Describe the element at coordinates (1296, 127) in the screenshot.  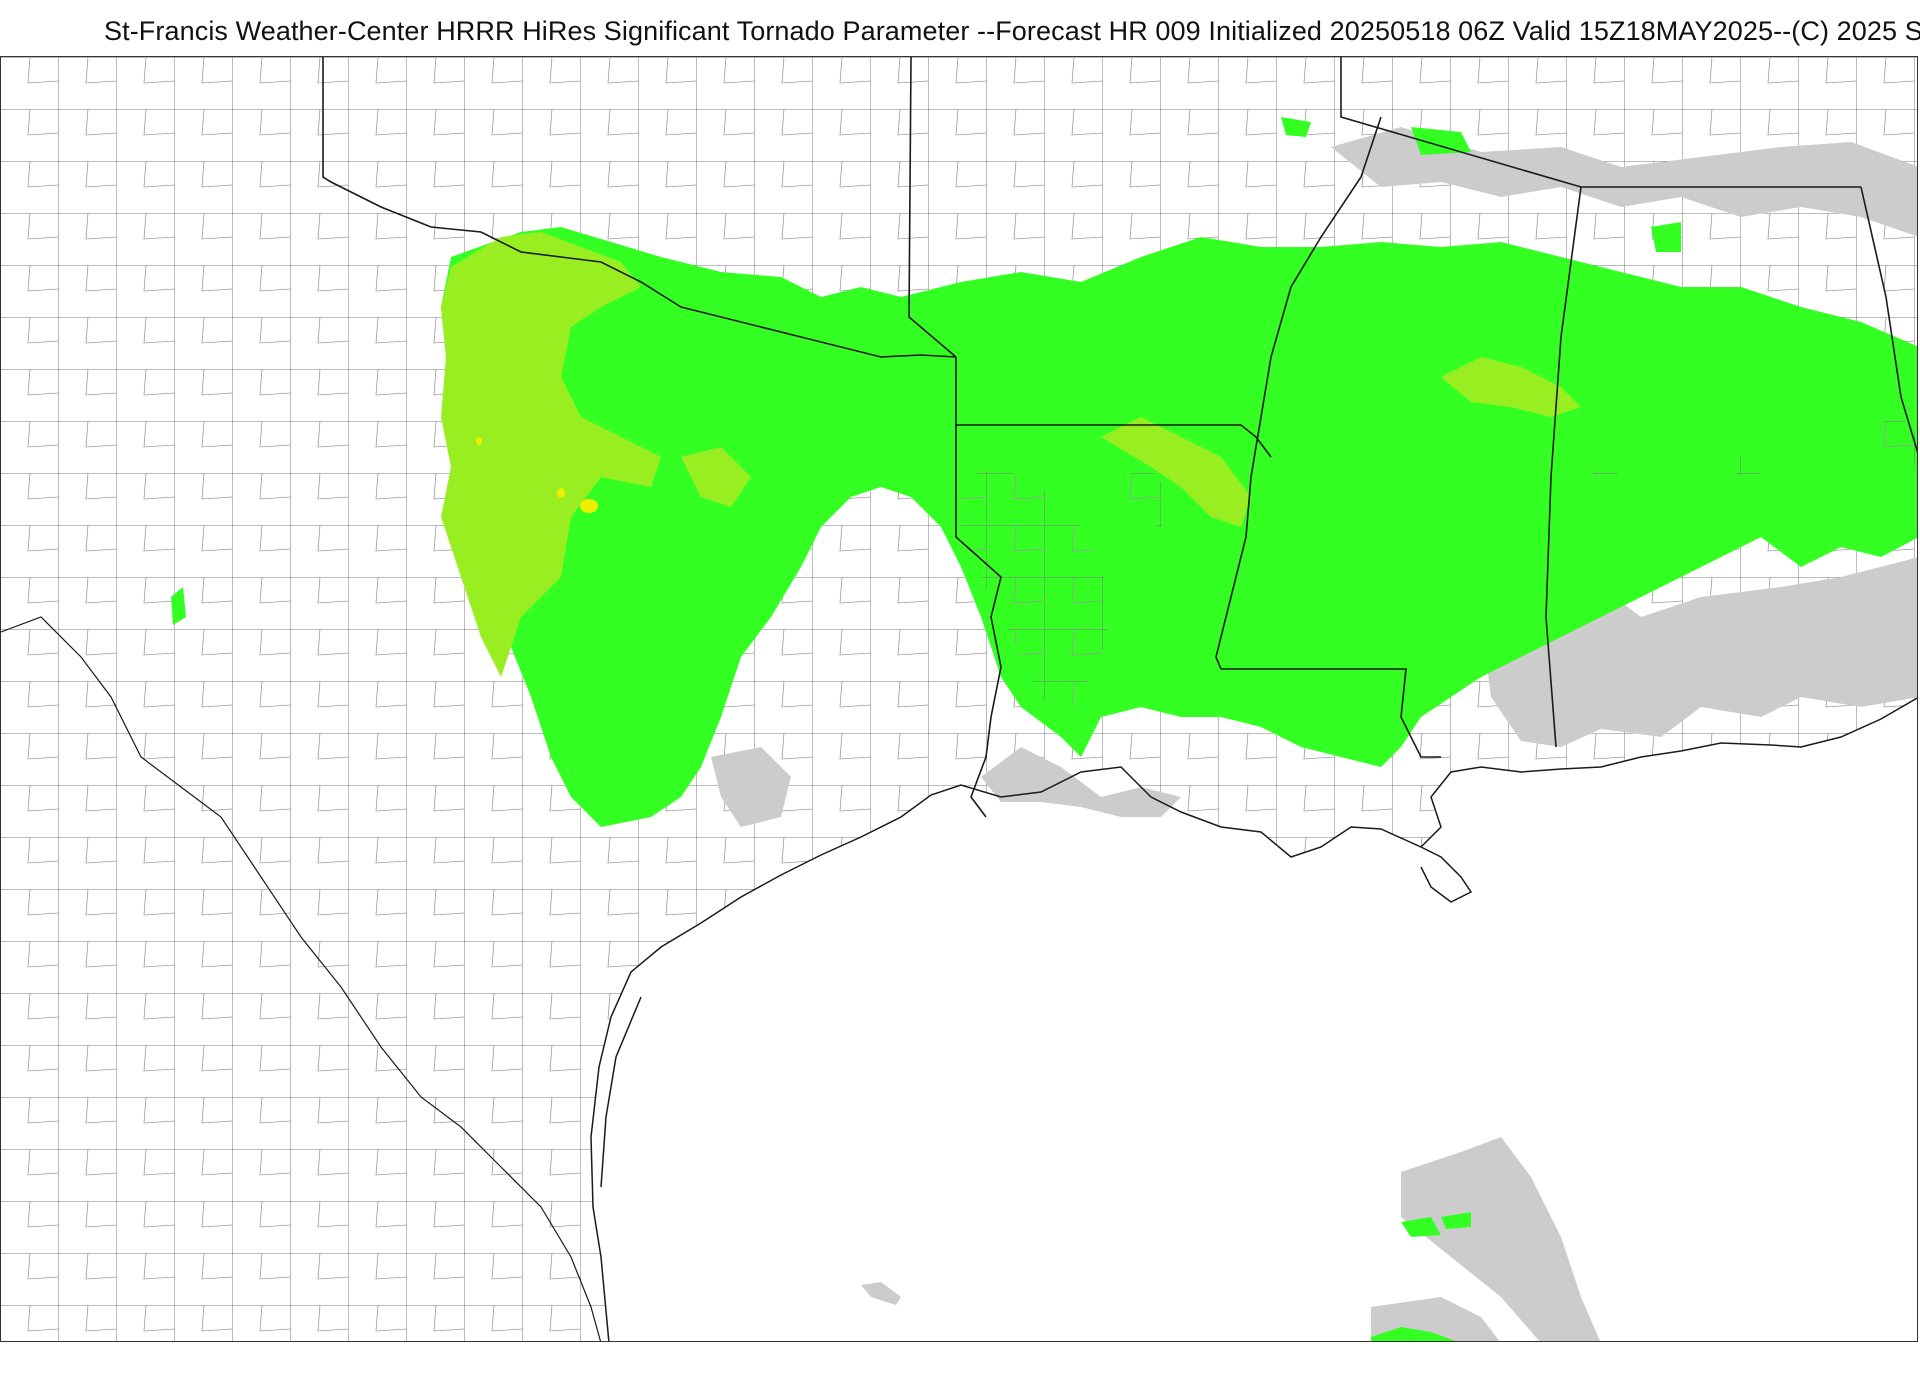
I see `green-region-north-a` at that location.